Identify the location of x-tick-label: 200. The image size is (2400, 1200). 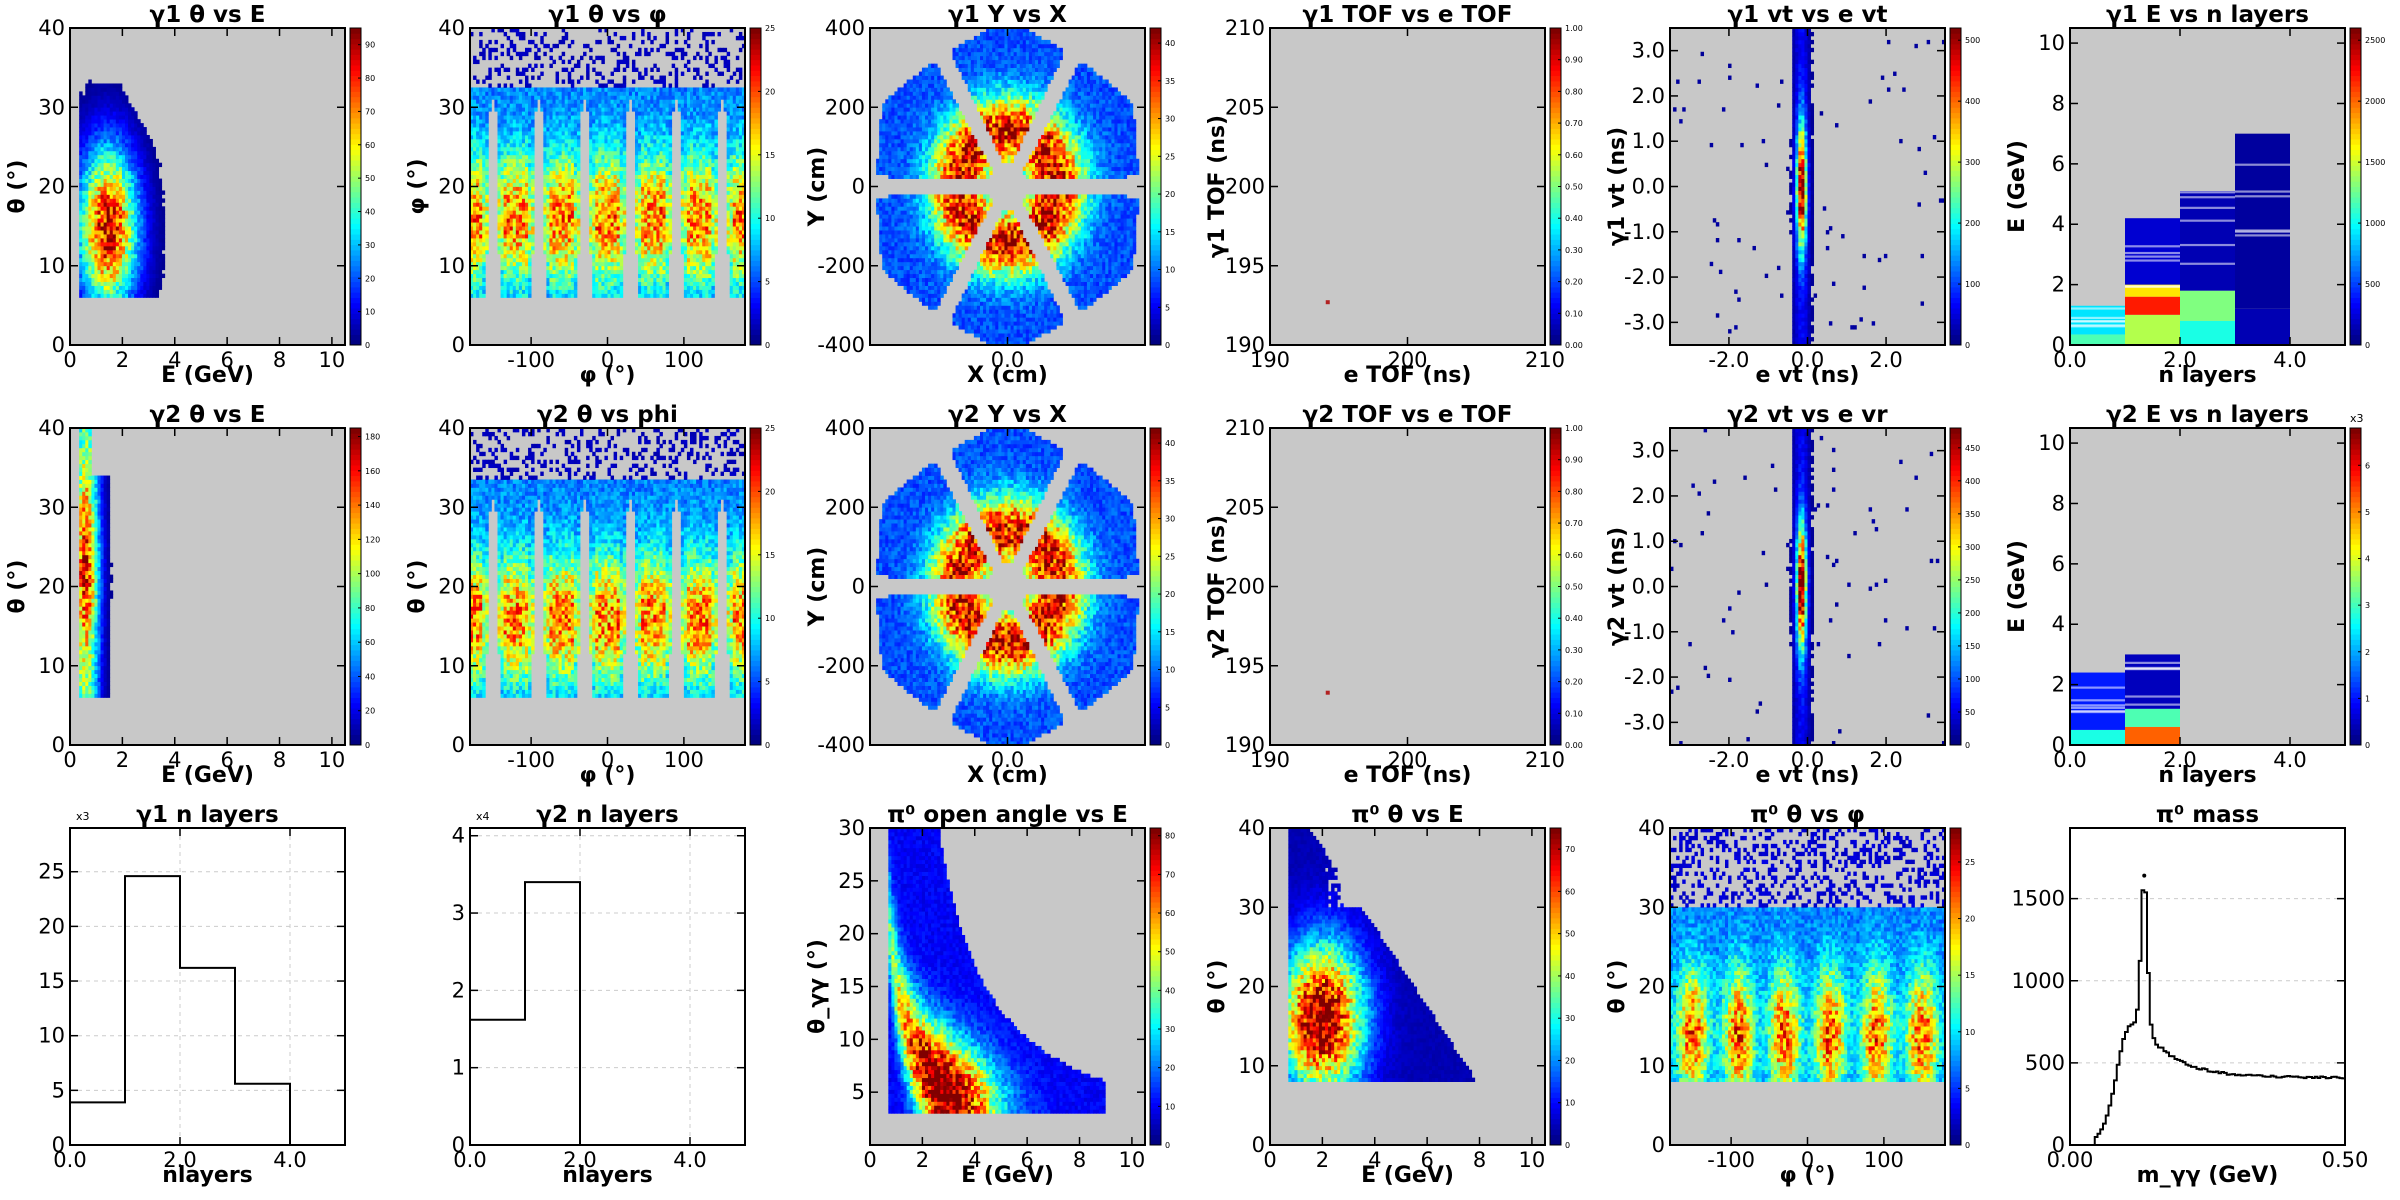
(1407, 360).